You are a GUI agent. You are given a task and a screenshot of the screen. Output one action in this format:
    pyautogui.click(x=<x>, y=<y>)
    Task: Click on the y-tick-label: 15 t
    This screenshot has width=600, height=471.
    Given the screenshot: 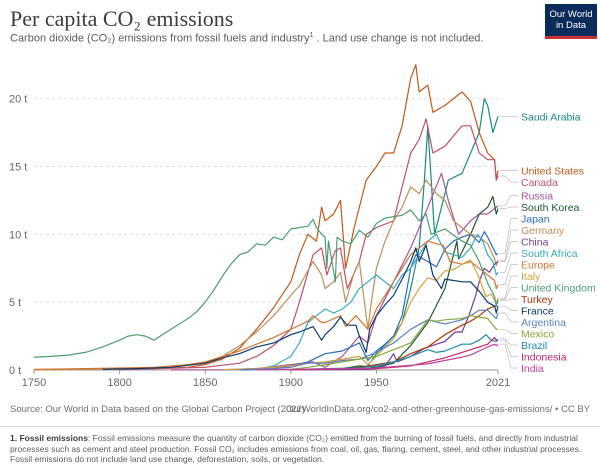 What is the action you would take?
    pyautogui.click(x=18, y=168)
    